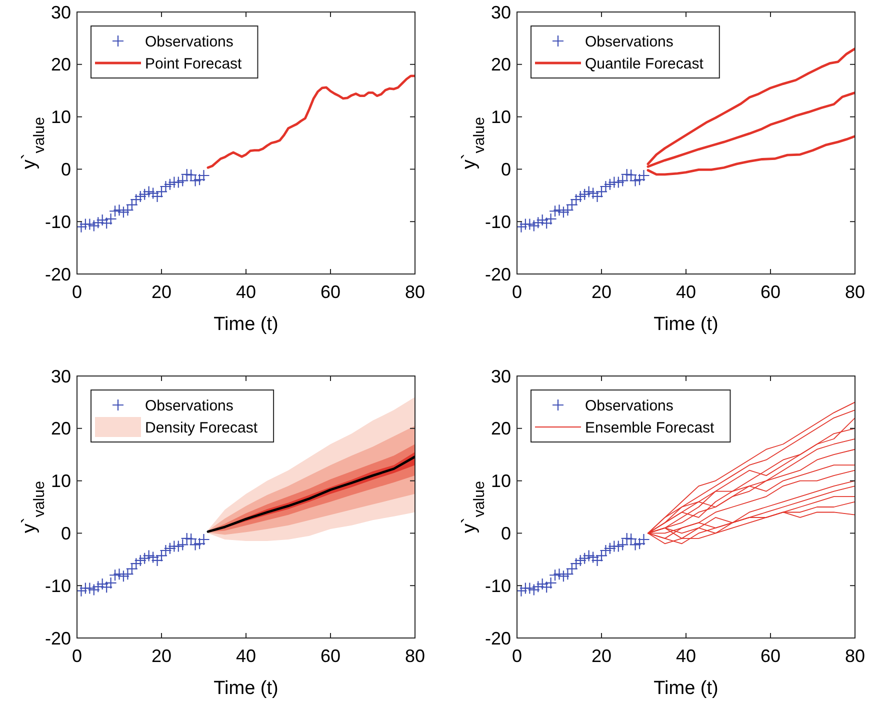 The image size is (875, 705). What do you see at coordinates (194, 63) in the screenshot?
I see `legend-label: Point Forecast` at bounding box center [194, 63].